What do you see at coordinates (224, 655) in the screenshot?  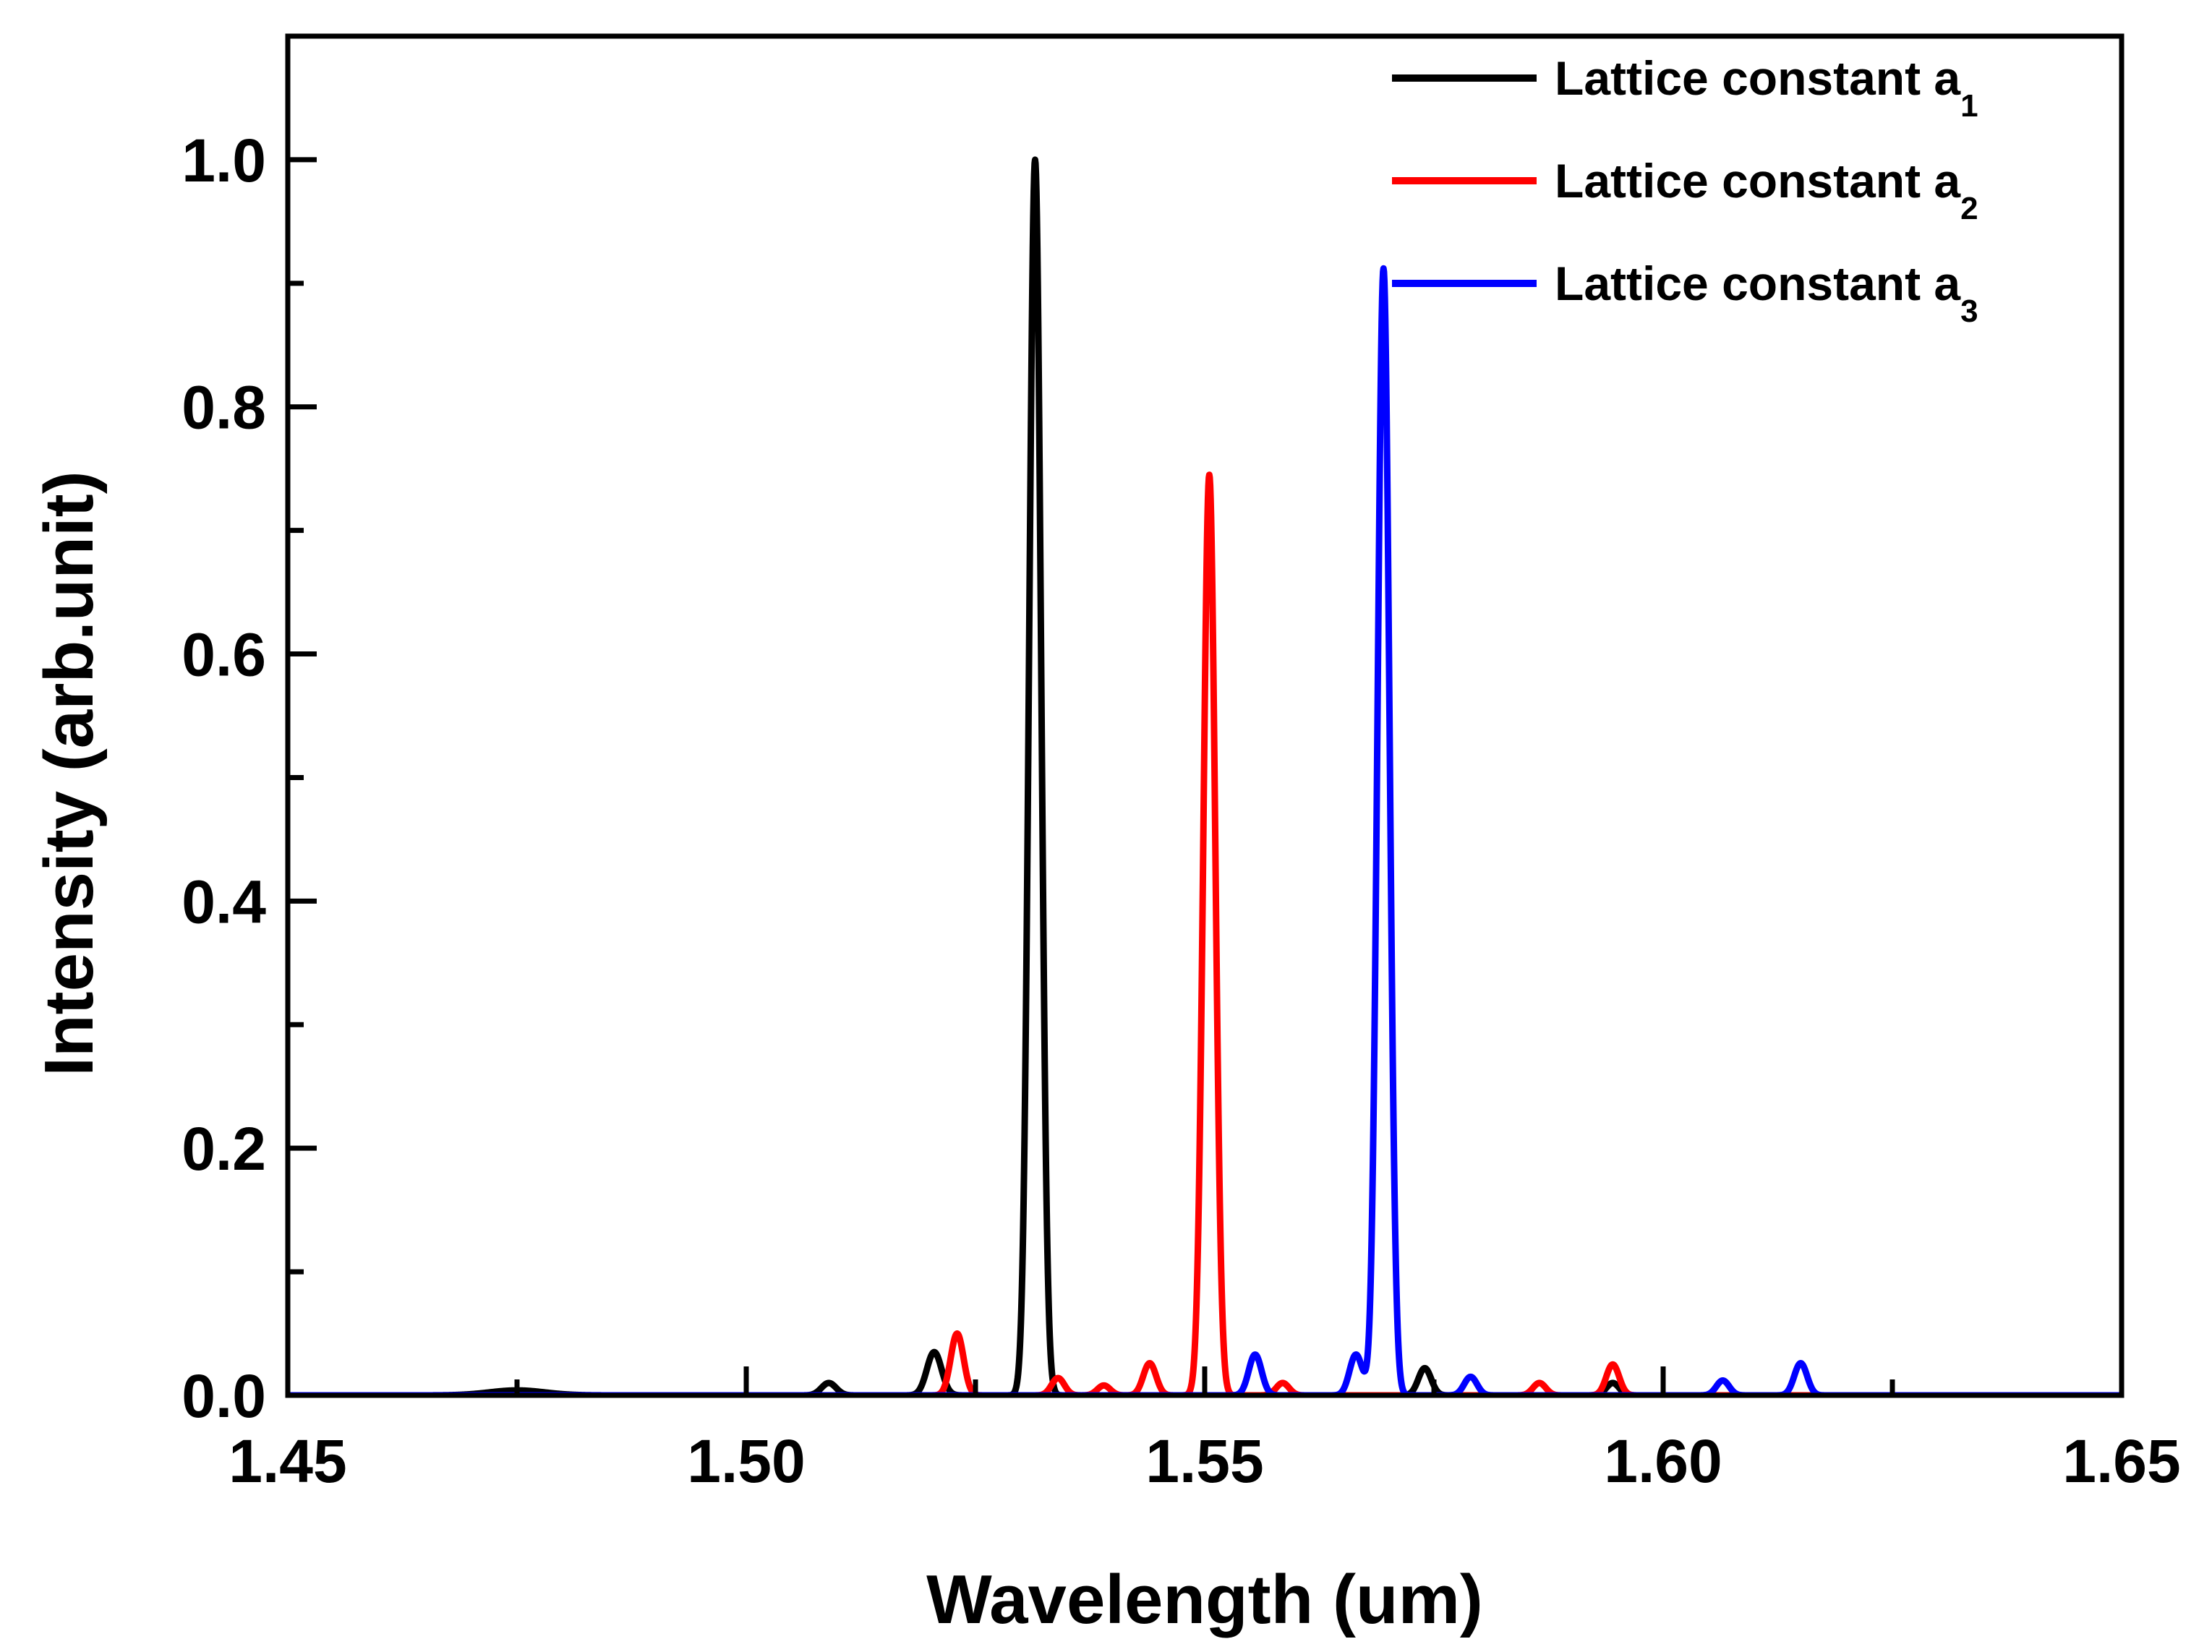 I see `y-tick-label: 0.6` at bounding box center [224, 655].